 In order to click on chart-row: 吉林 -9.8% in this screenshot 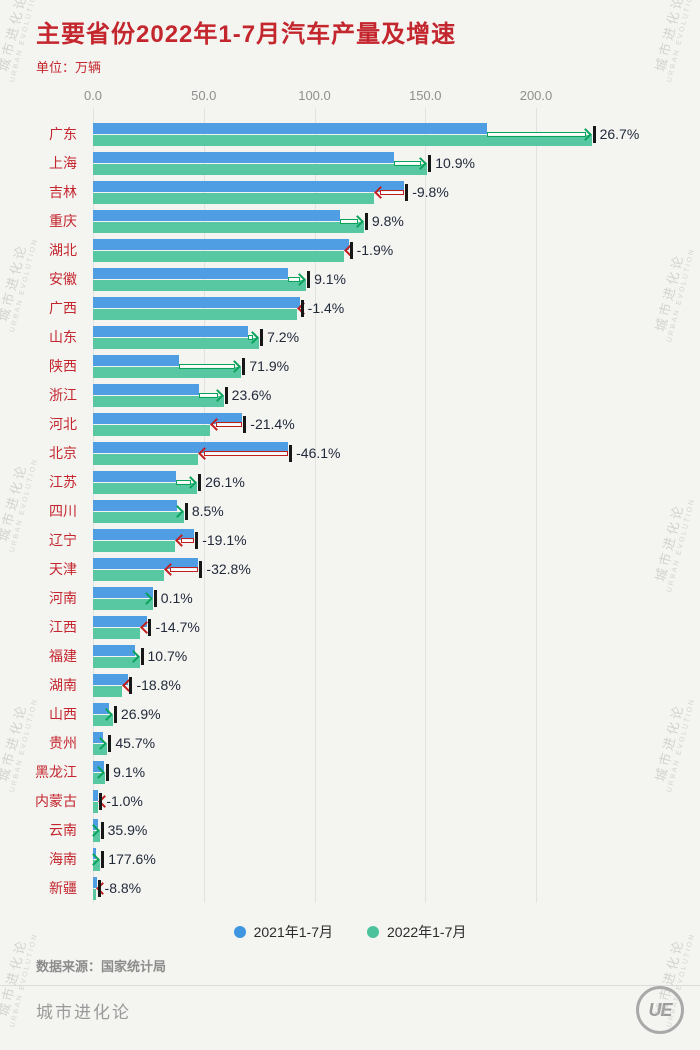, I will do `click(350, 192)`.